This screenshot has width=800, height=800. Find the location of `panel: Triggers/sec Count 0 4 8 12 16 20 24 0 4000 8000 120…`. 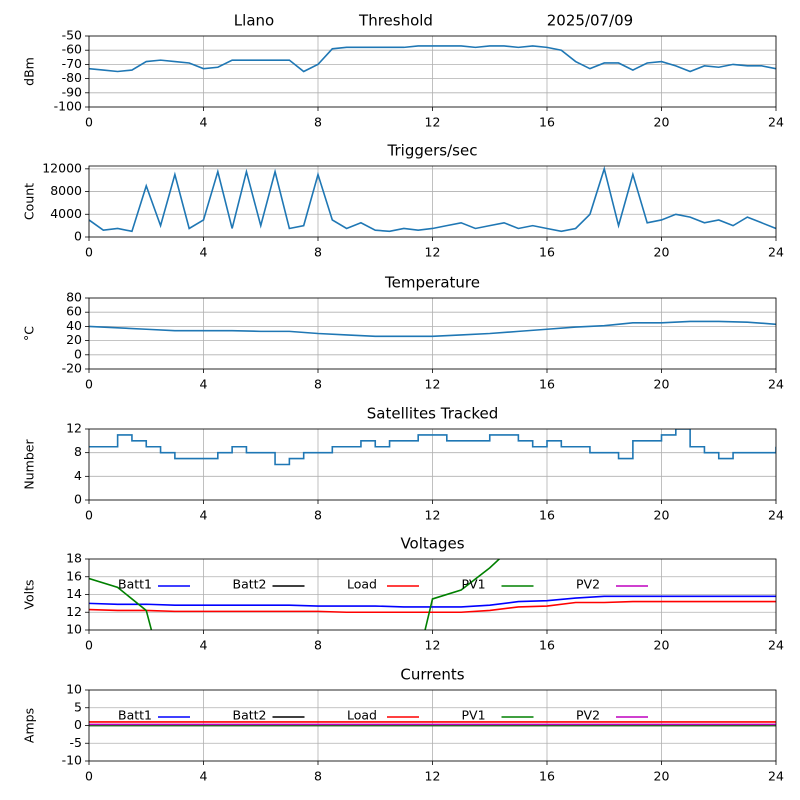

panel: Triggers/sec Count 0 4 8 12 16 20 24 0 4000 8000 120… is located at coordinates (403, 201).